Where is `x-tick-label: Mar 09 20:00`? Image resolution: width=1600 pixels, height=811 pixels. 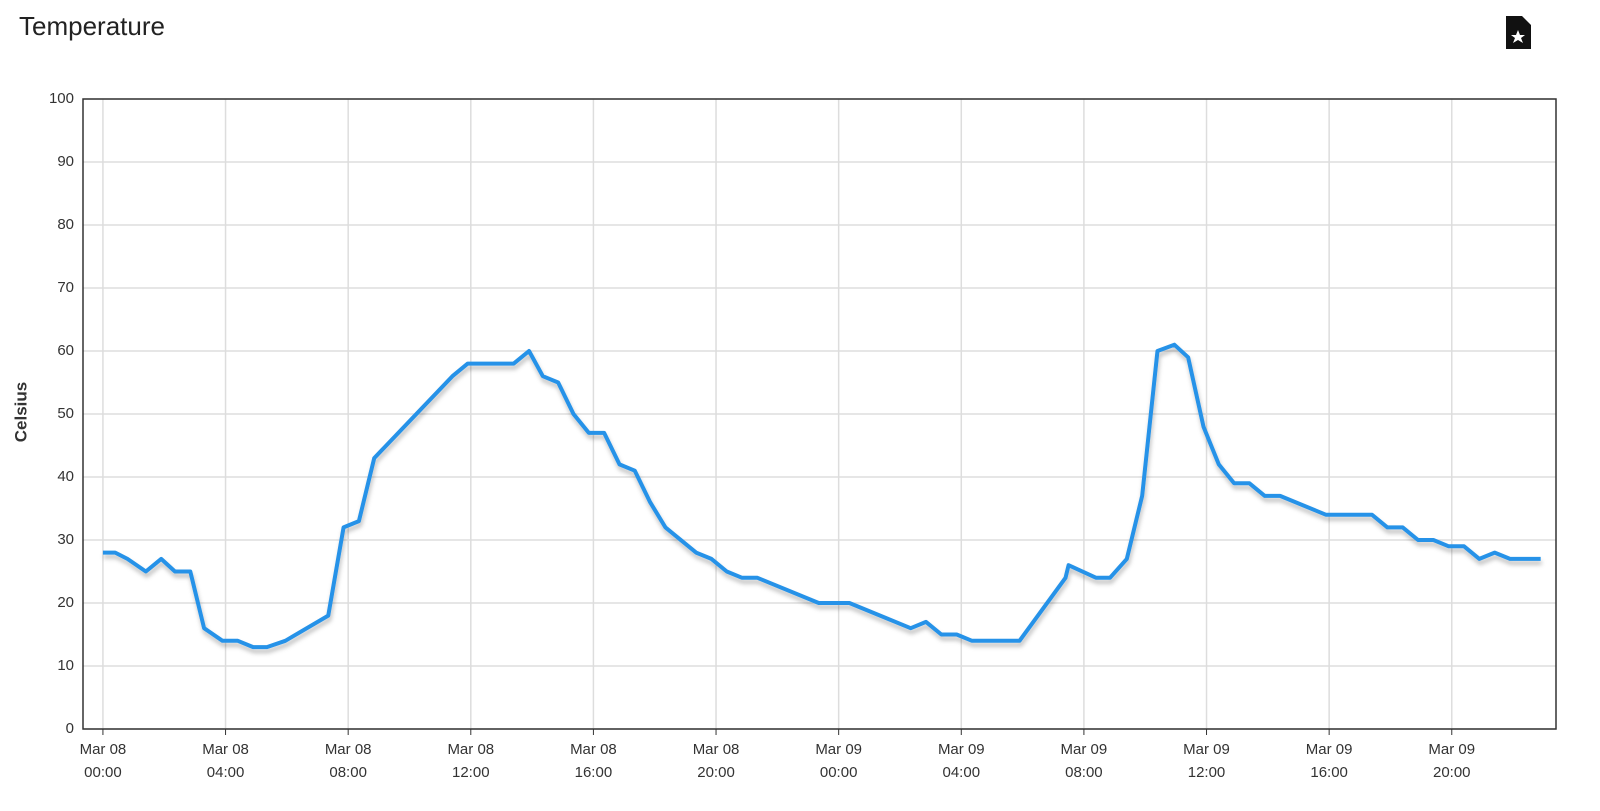 x-tick-label: Mar 09 20:00 is located at coordinates (1452, 761).